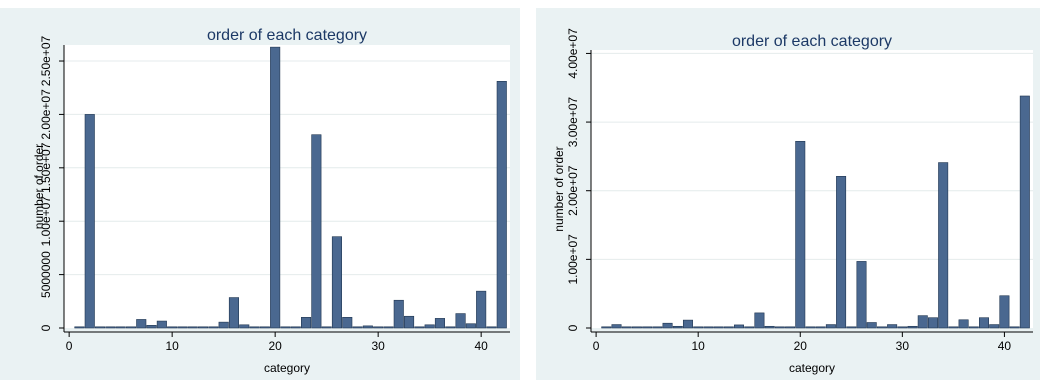 Image resolution: width=1040 pixels, height=387 pixels. I want to click on y-tick-label: 2.50e+07, so click(46, 61).